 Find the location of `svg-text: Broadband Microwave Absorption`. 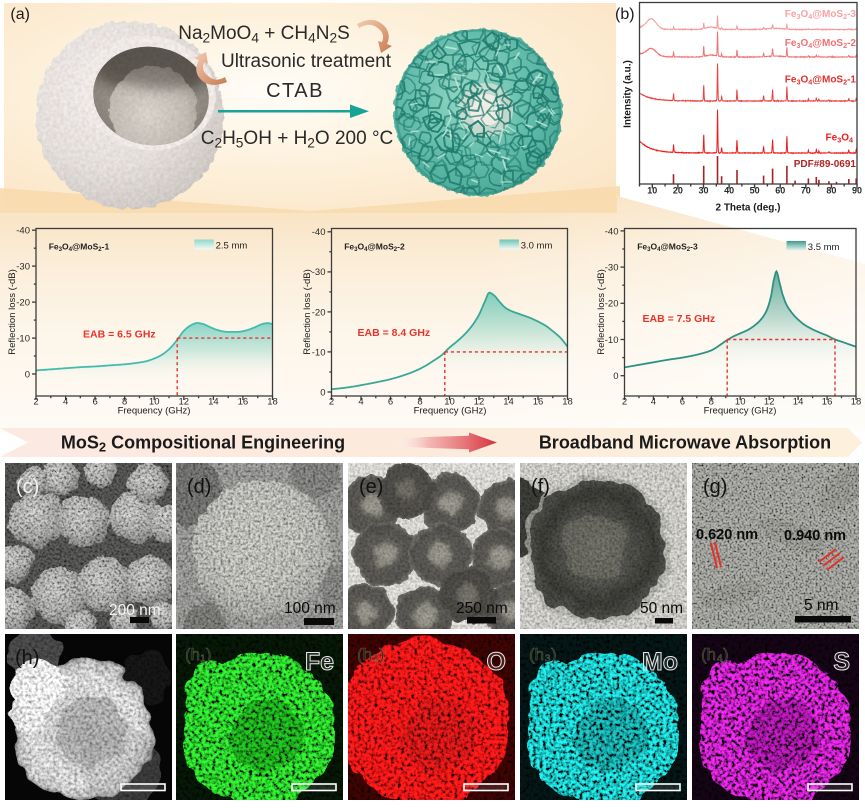

svg-text: Broadband Microwave Absorption is located at coordinates (685, 443).